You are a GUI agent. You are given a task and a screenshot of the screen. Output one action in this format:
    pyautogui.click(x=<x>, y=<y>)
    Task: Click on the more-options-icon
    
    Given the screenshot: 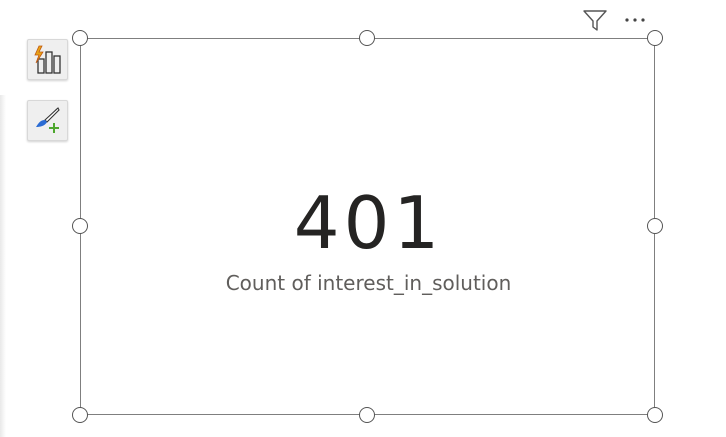 What is the action you would take?
    pyautogui.click(x=635, y=20)
    